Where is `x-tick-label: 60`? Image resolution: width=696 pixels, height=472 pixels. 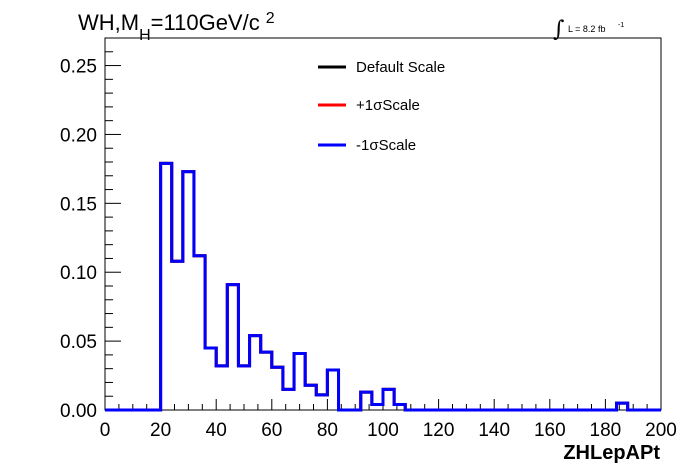
x-tick-label: 60 is located at coordinates (271, 430).